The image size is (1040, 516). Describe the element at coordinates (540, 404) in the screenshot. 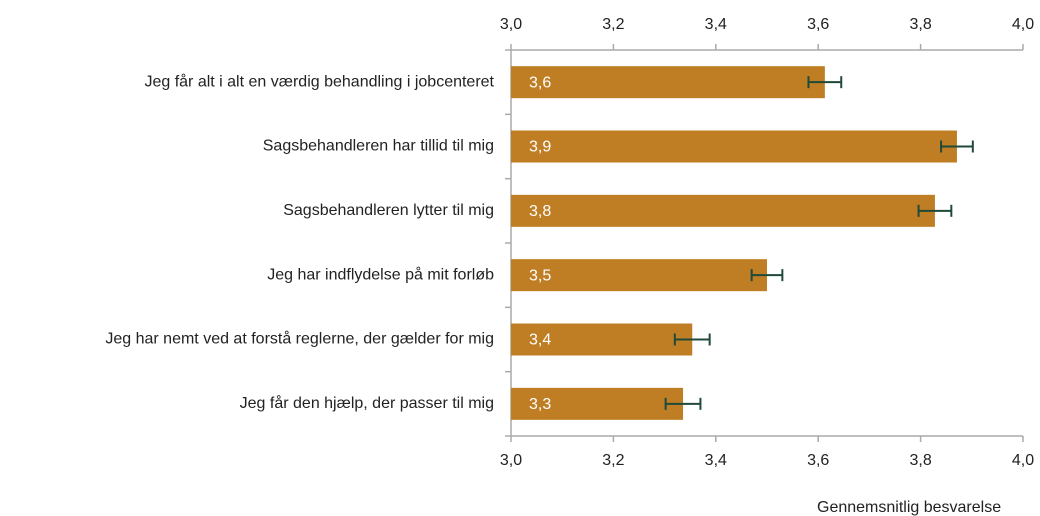

I see `value-label: 3,3` at that location.